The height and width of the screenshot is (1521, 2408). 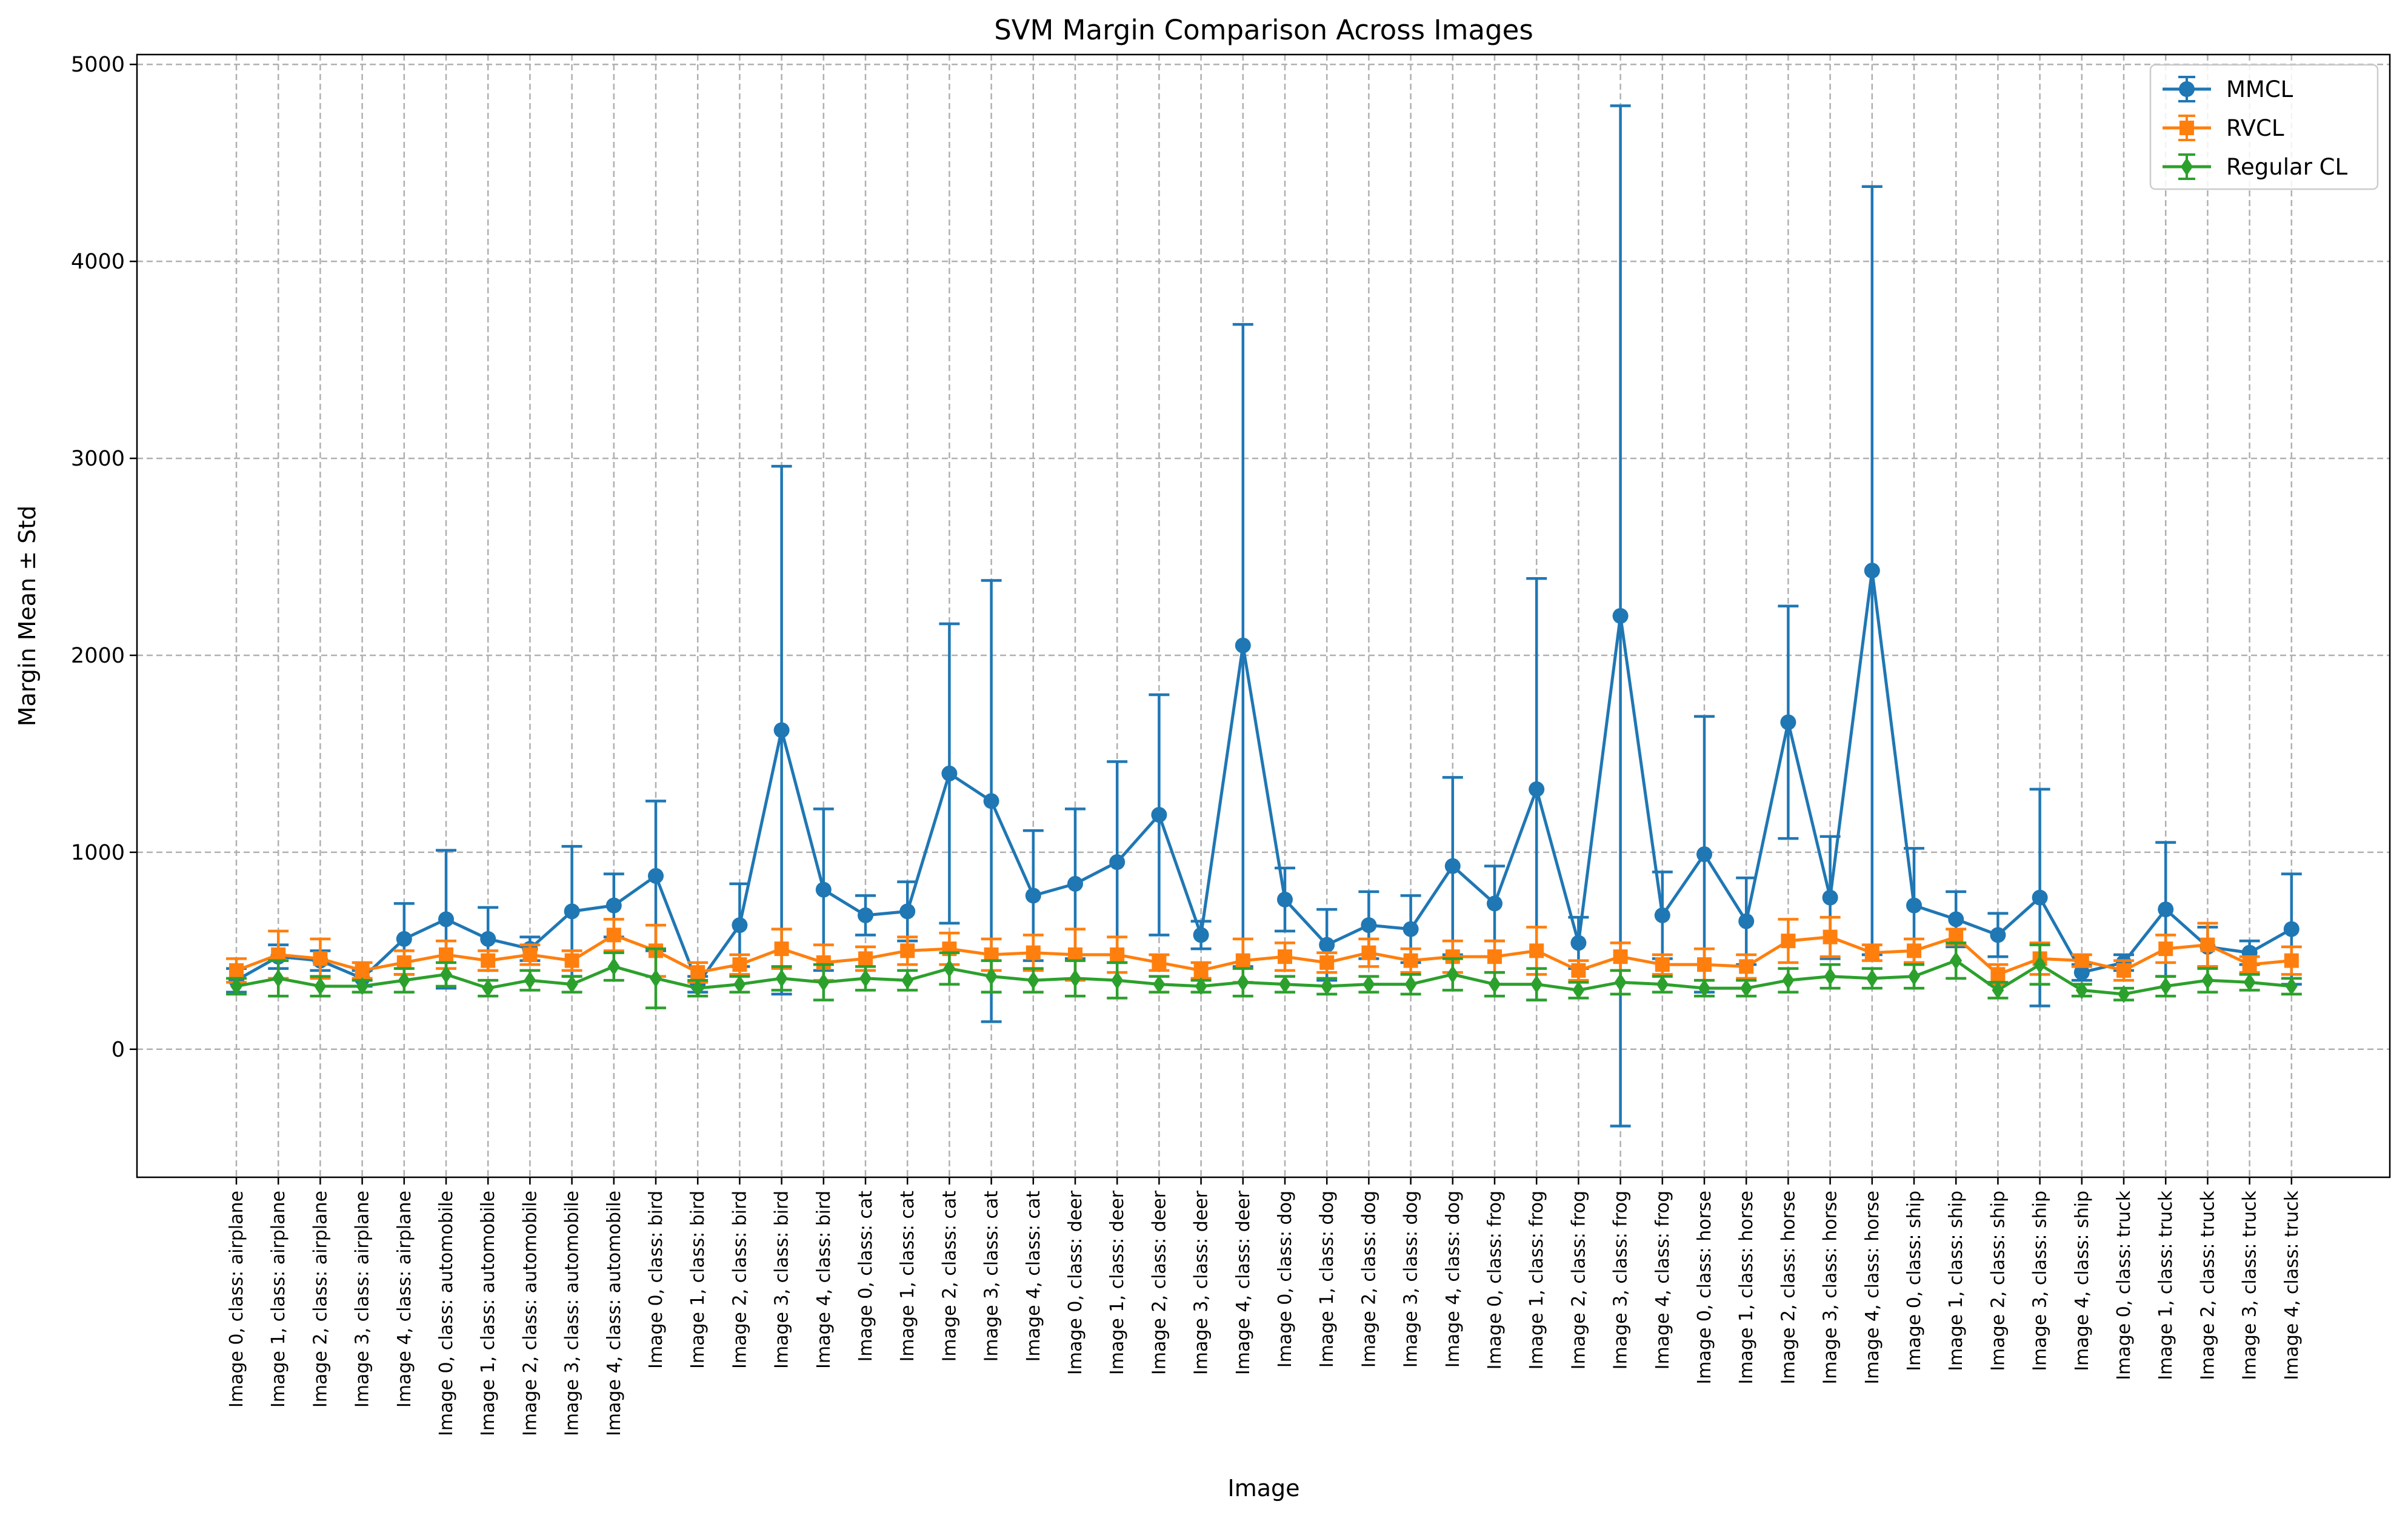 I want to click on x-tick-label: Image 0, class: ship, so click(x=1915, y=1281).